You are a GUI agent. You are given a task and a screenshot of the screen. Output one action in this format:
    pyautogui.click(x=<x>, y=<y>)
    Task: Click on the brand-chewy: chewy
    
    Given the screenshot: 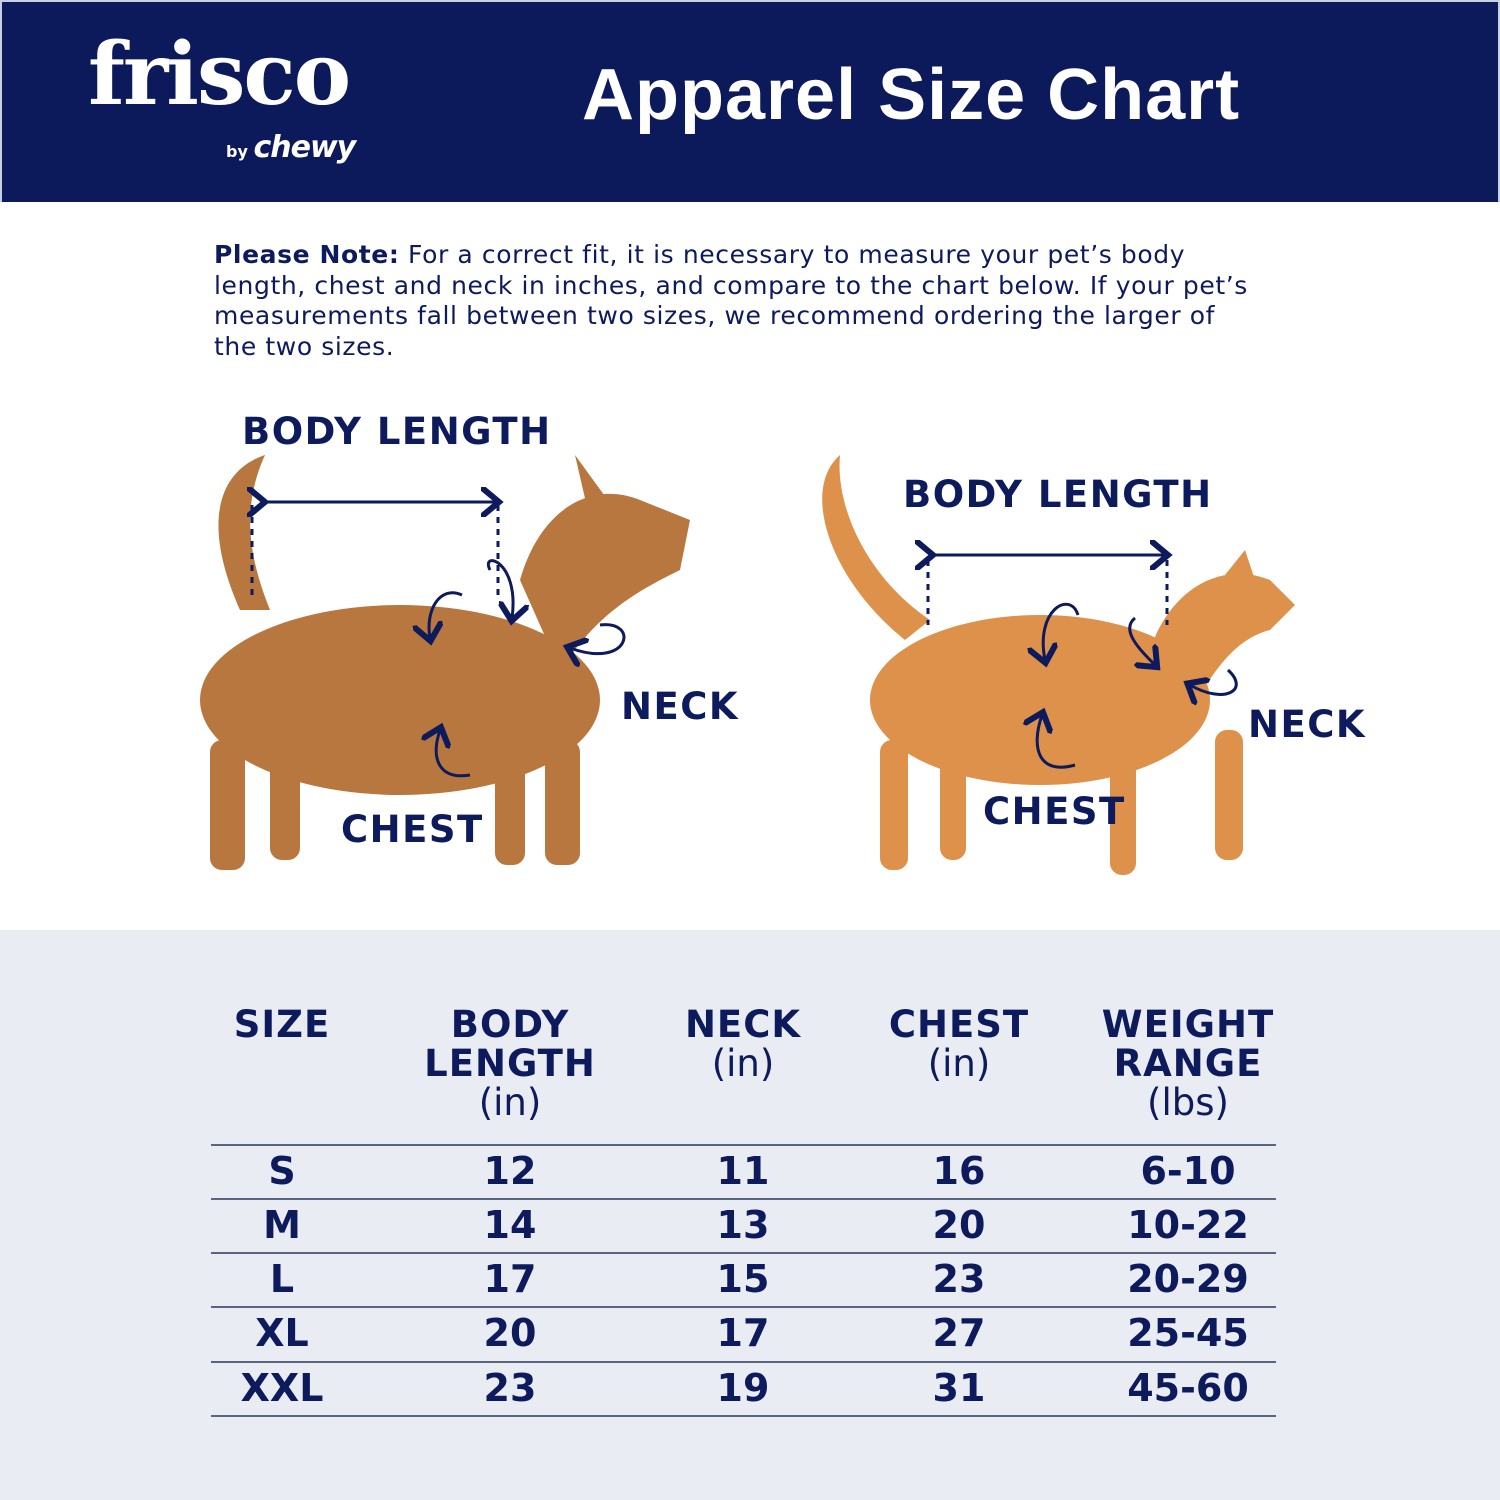 What is the action you would take?
    pyautogui.click(x=304, y=147)
    